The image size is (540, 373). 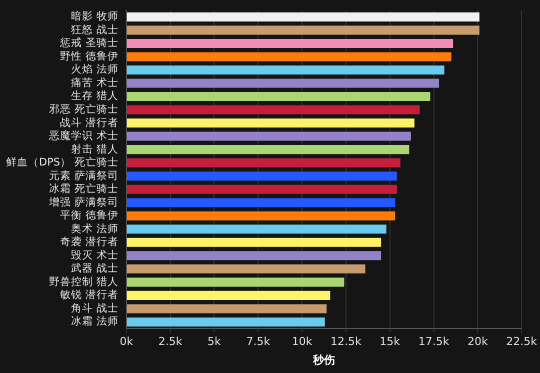 What do you see at coordinates (127, 341) in the screenshot?
I see `x-tick-label: 0k` at bounding box center [127, 341].